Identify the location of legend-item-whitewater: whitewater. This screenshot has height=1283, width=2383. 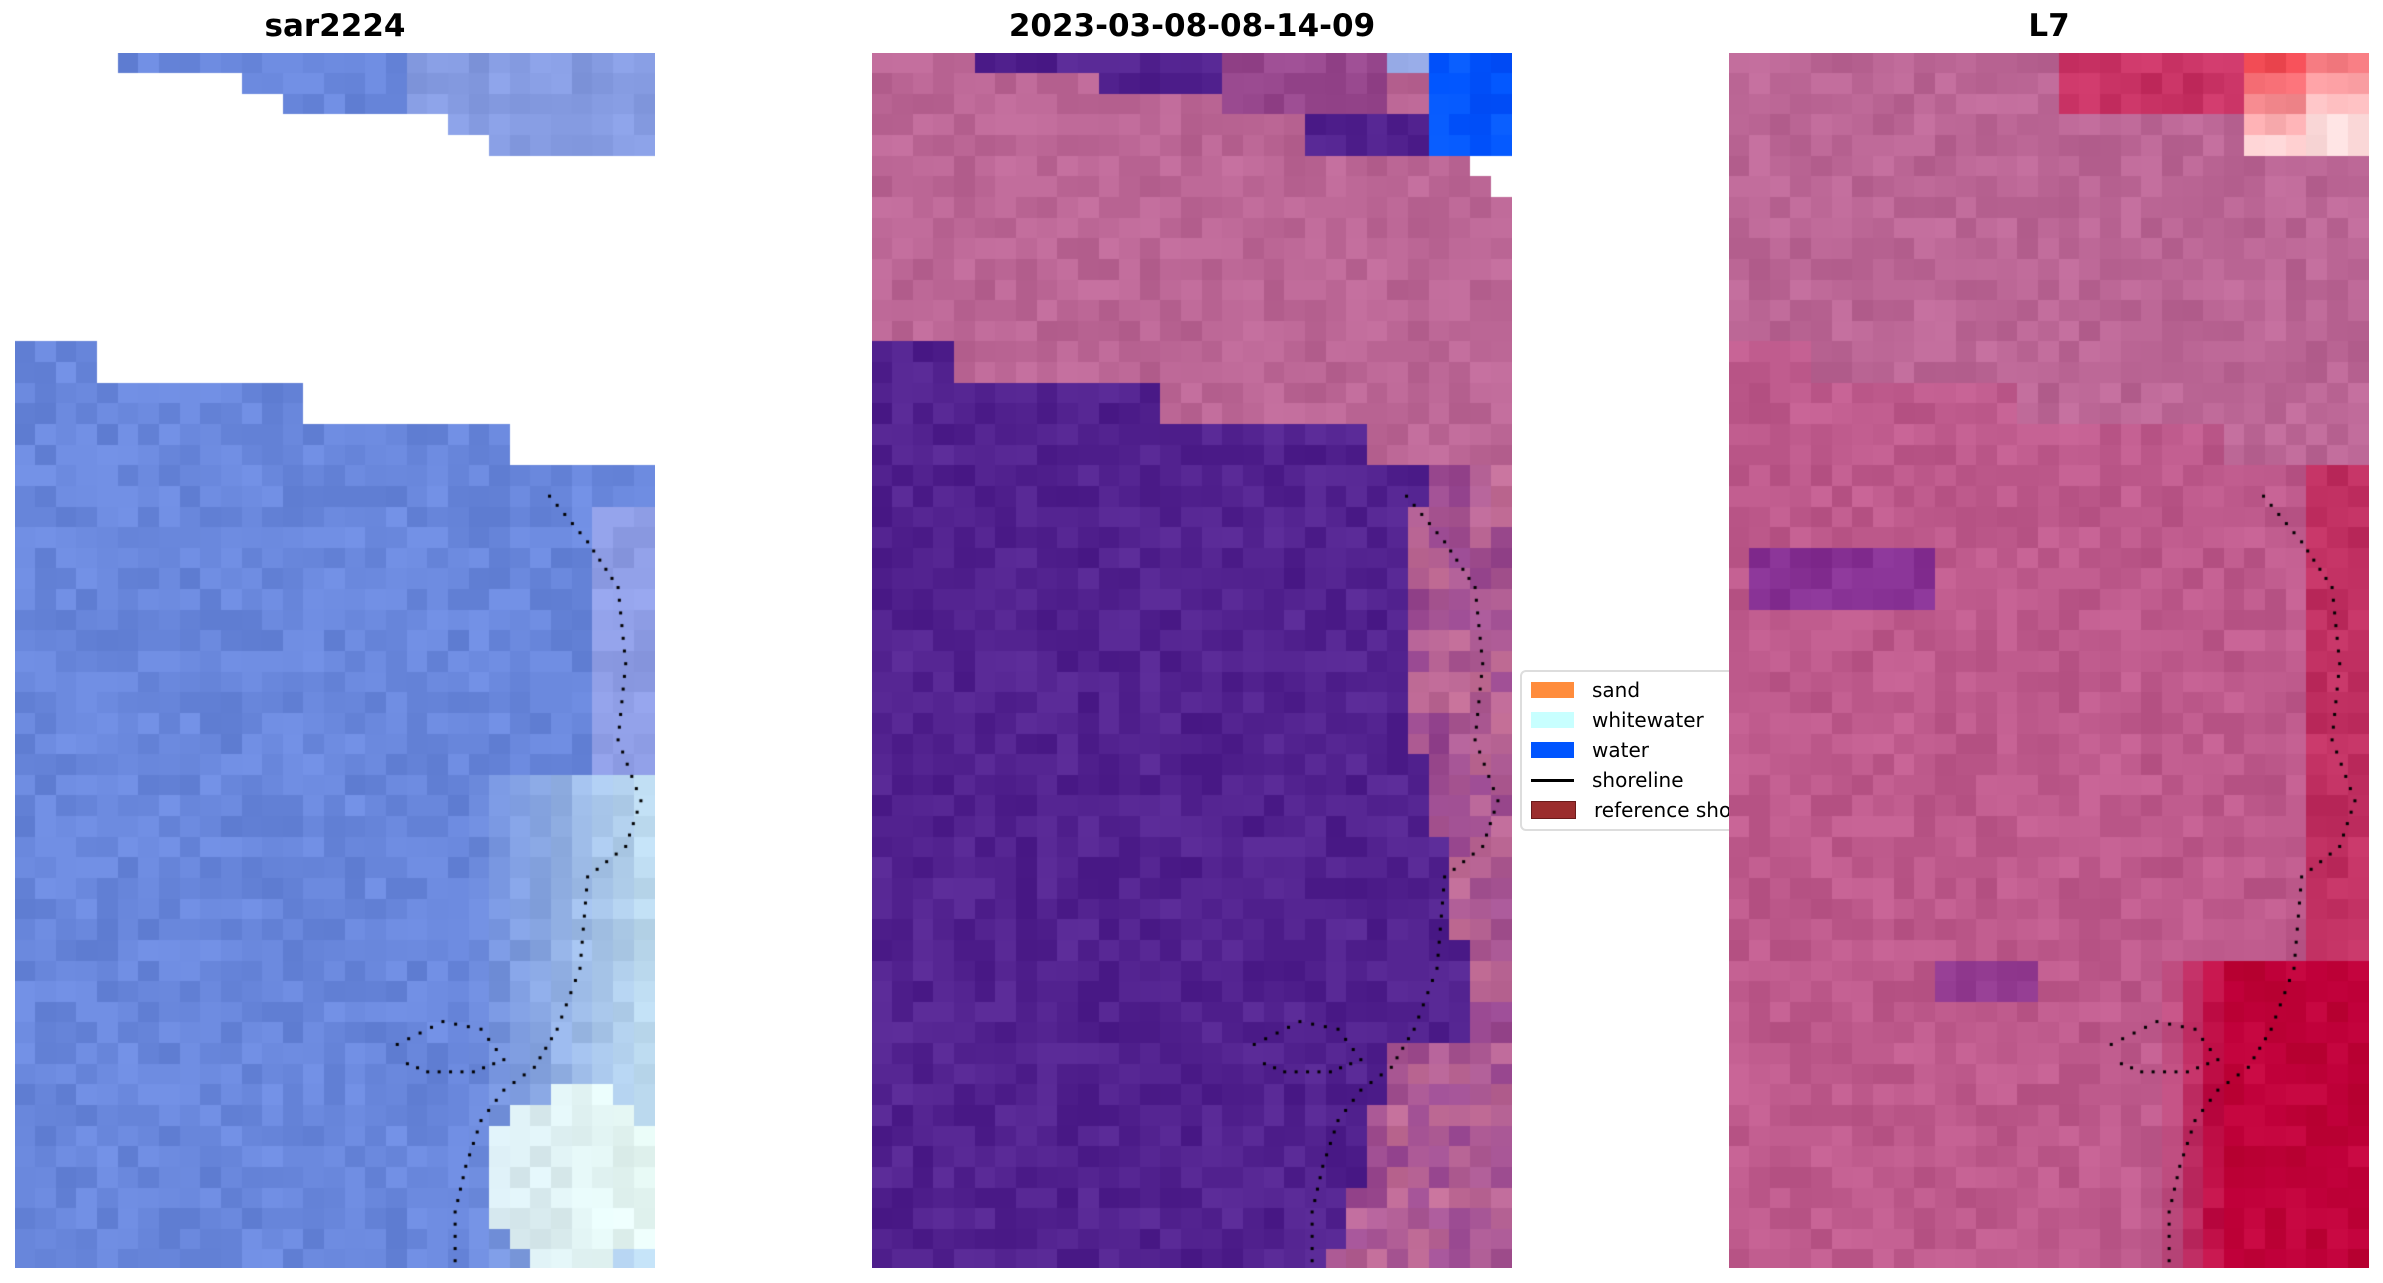
(1617, 720).